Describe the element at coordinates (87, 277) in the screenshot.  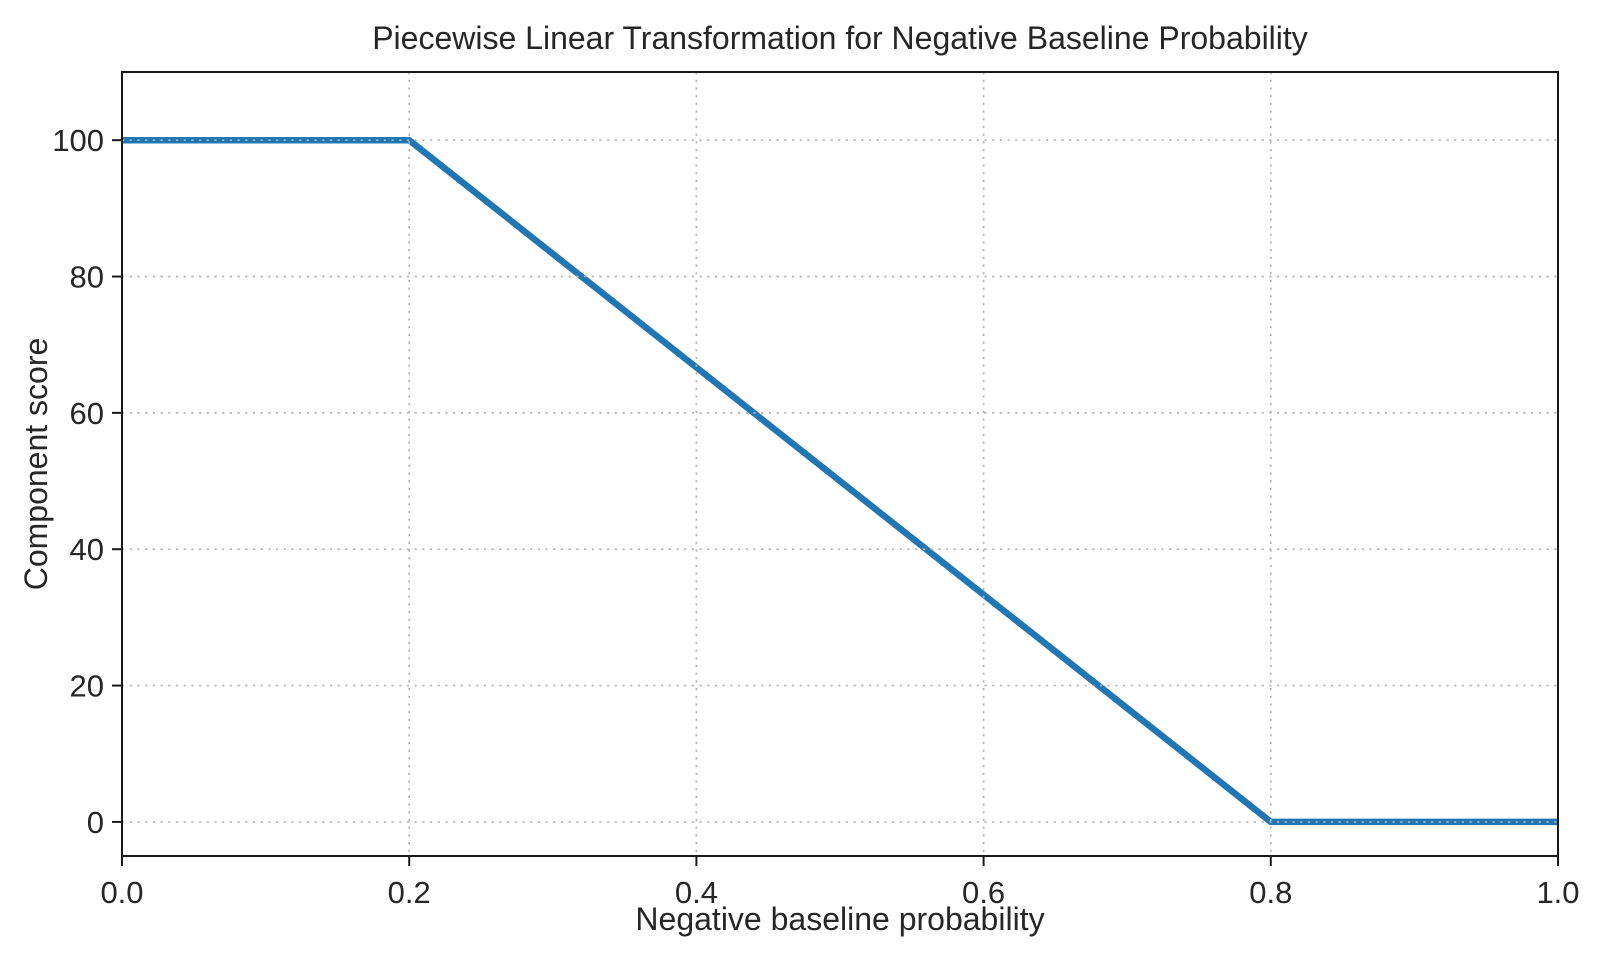
I see `y-tick-label: 80` at that location.